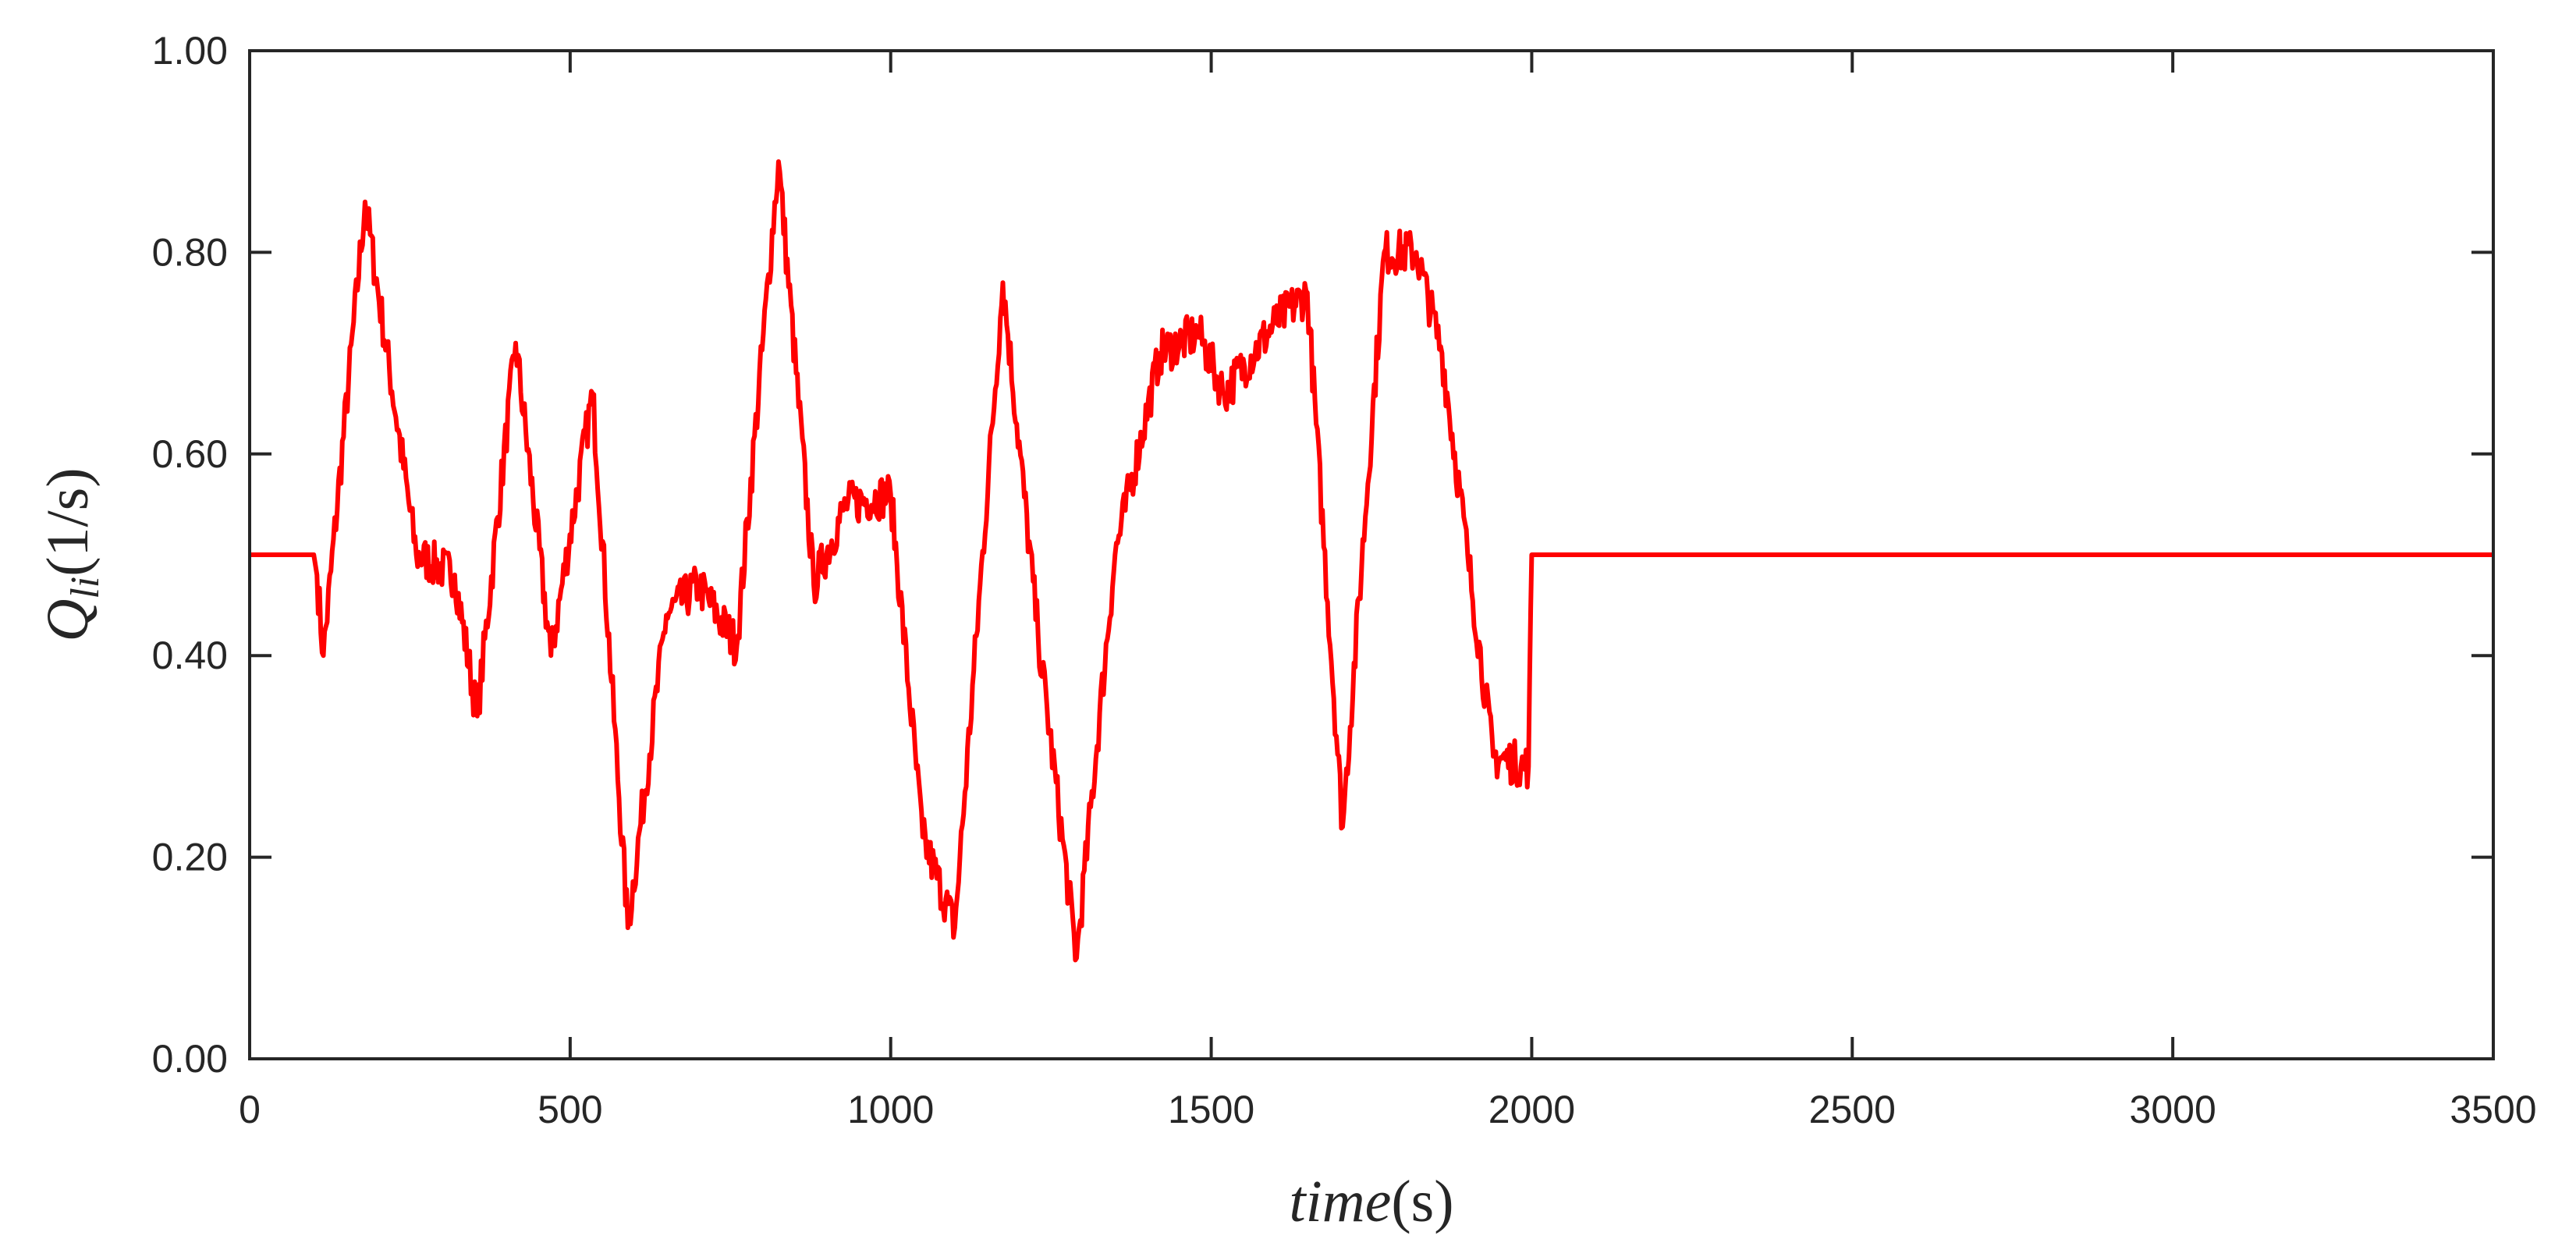 The width and height of the screenshot is (2576, 1257). Describe the element at coordinates (1422, 1201) in the screenshot. I see `x-axis-label-unit: (s)` at that location.